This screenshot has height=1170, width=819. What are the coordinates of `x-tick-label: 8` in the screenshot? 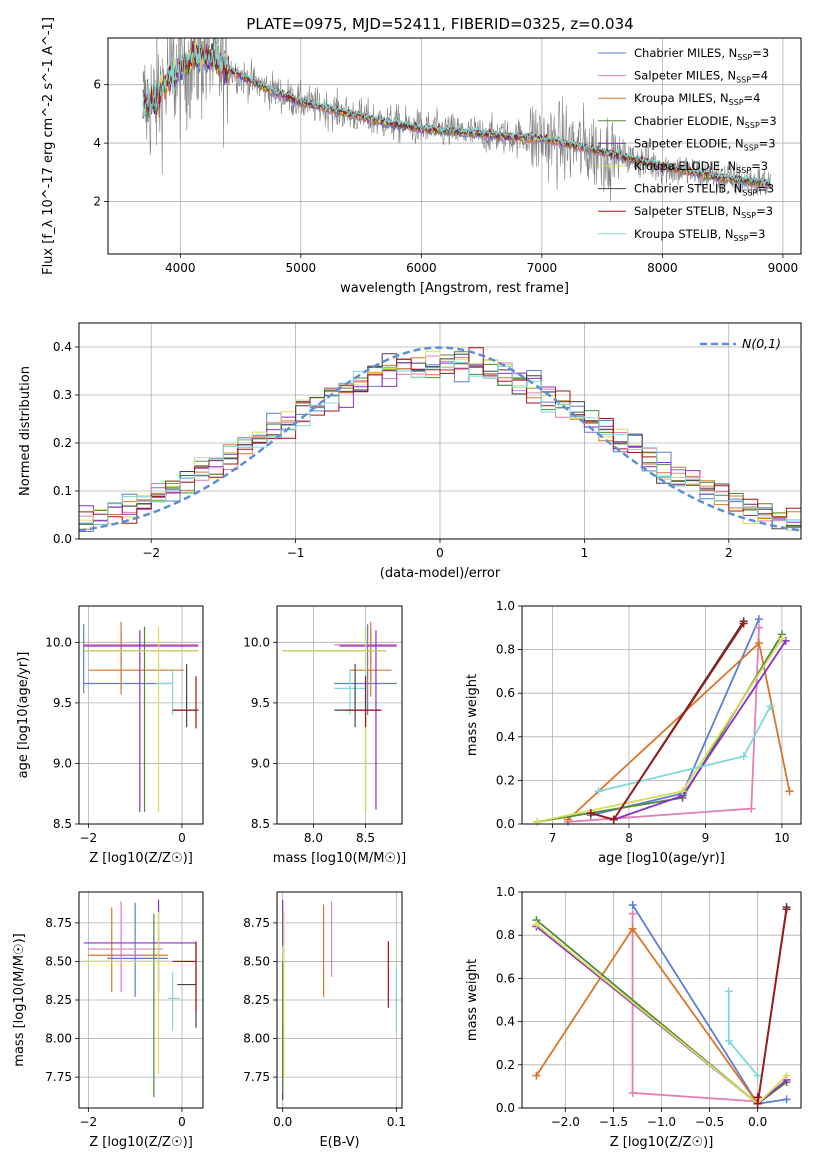 It's located at (629, 838).